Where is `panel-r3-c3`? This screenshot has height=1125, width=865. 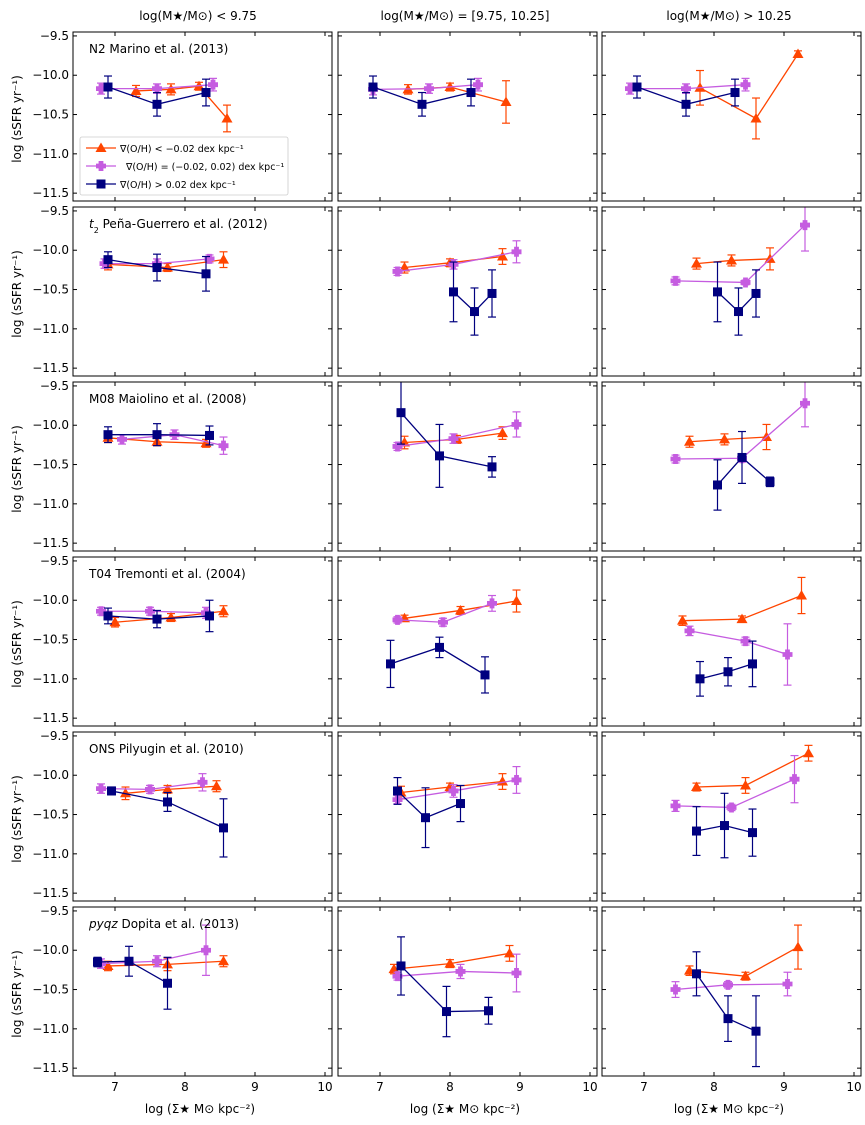
panel-r3-c3 is located at coordinates (731, 466).